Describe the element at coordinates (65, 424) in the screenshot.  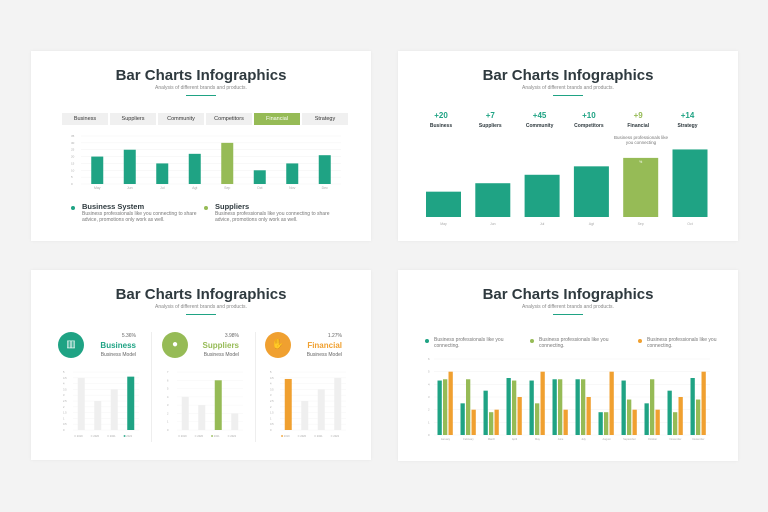
I see `y-tick-label: 0.5` at that location.